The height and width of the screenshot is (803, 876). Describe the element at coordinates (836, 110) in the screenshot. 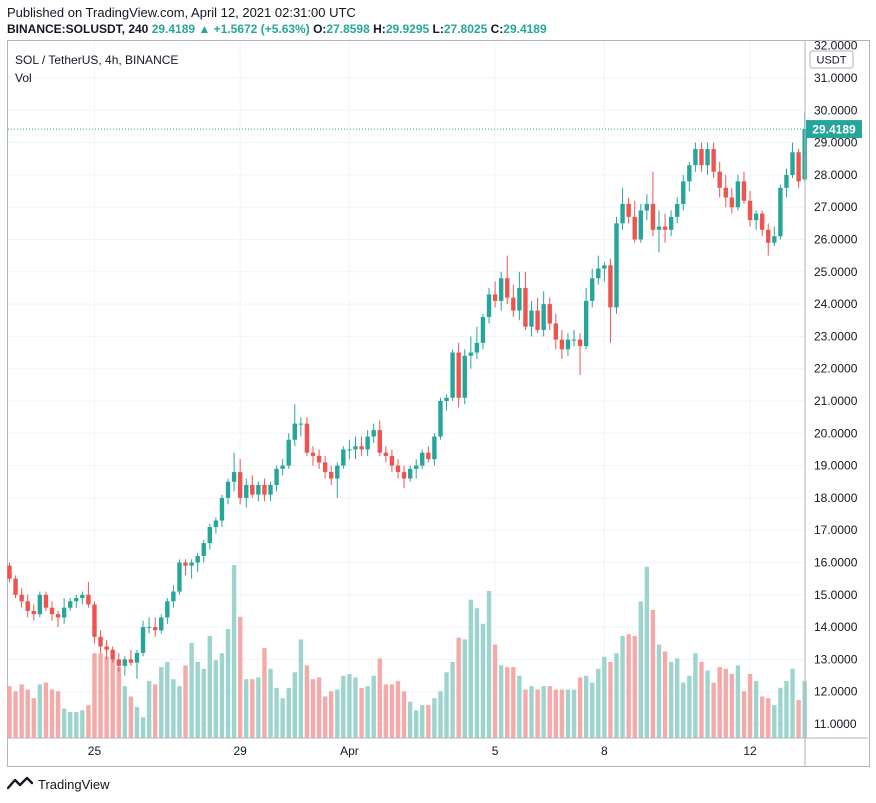

I see `y-tick-label: 30.0000` at that location.